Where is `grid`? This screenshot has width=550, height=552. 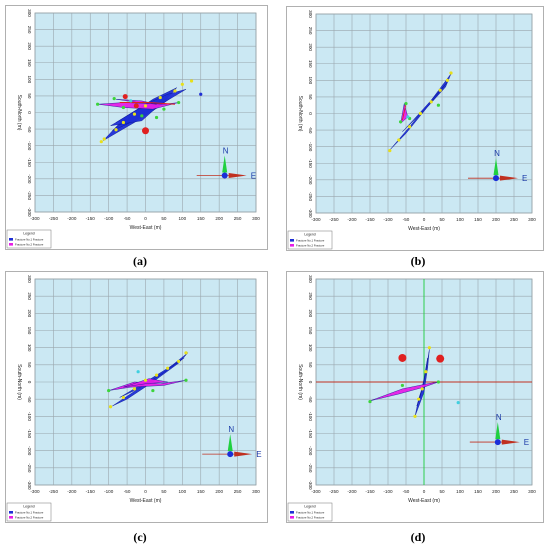 grid is located at coordinates (145, 112).